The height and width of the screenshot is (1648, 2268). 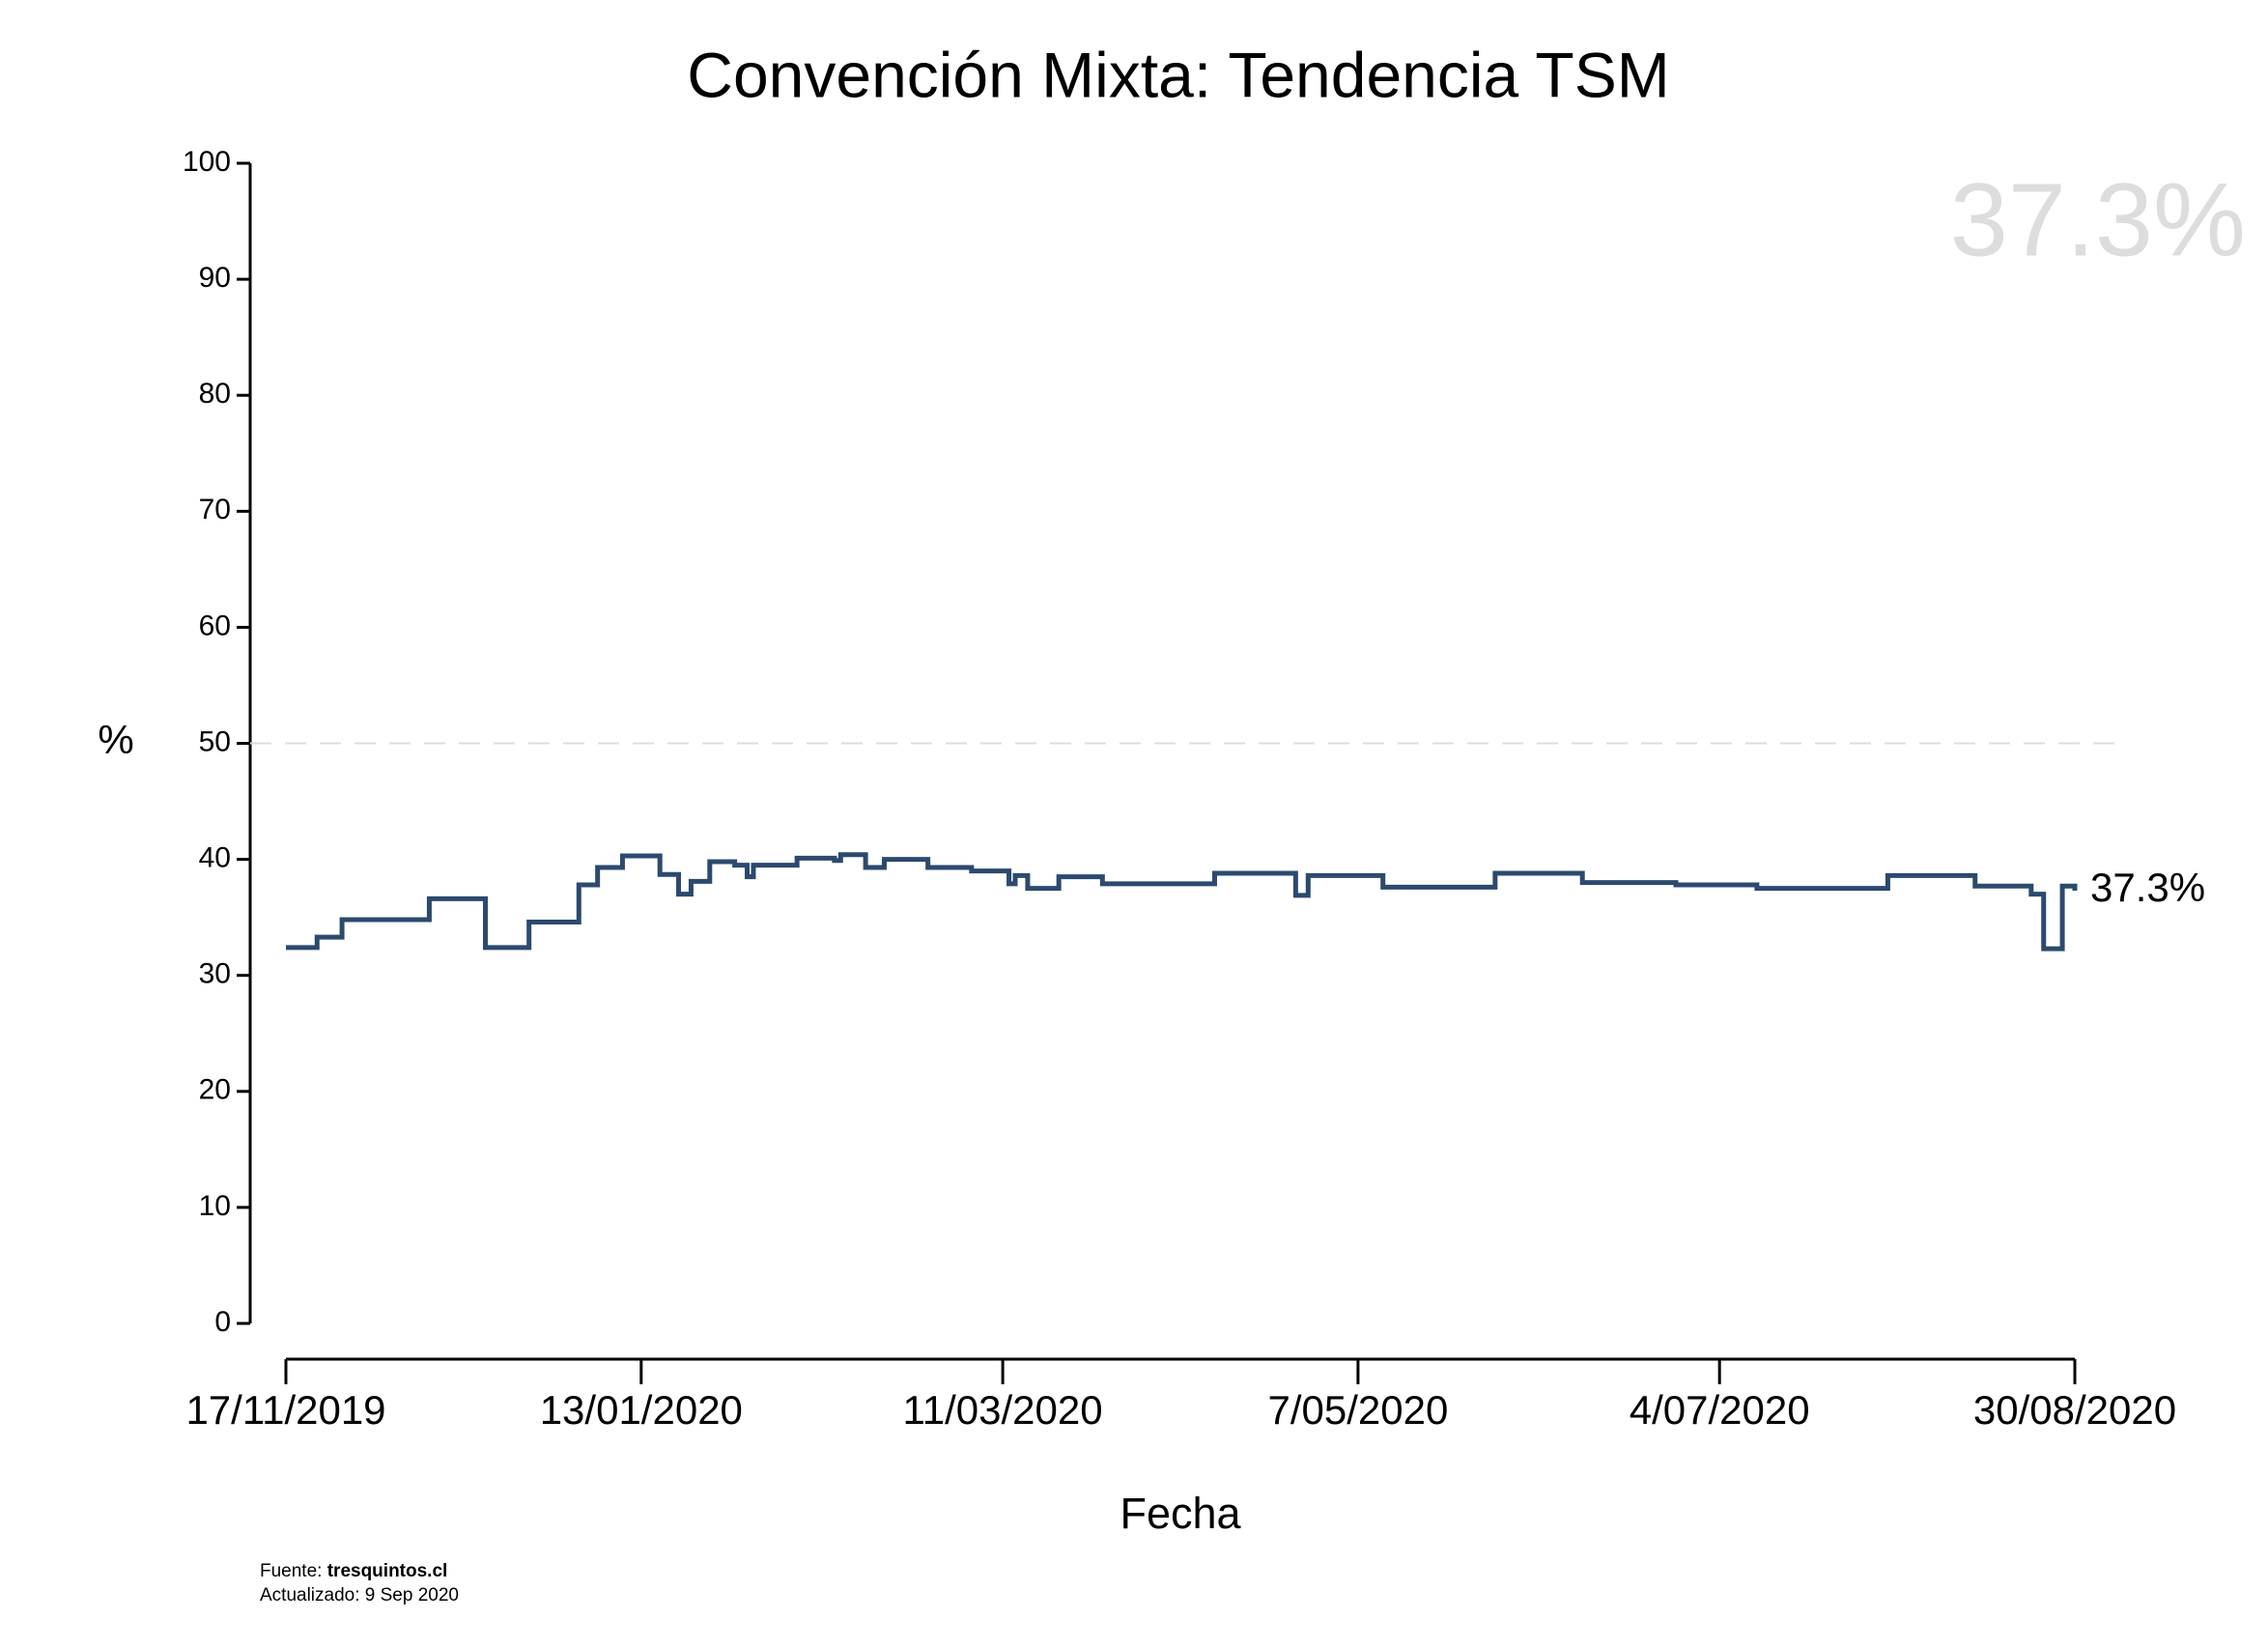 I want to click on y-axis-label: %, so click(x=115, y=739).